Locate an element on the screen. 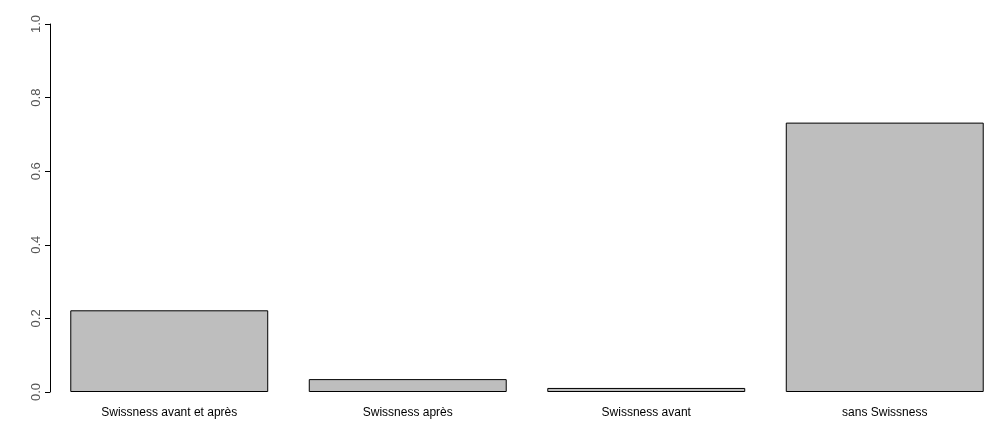  x-tick-label: Swissness après is located at coordinates (407, 412).